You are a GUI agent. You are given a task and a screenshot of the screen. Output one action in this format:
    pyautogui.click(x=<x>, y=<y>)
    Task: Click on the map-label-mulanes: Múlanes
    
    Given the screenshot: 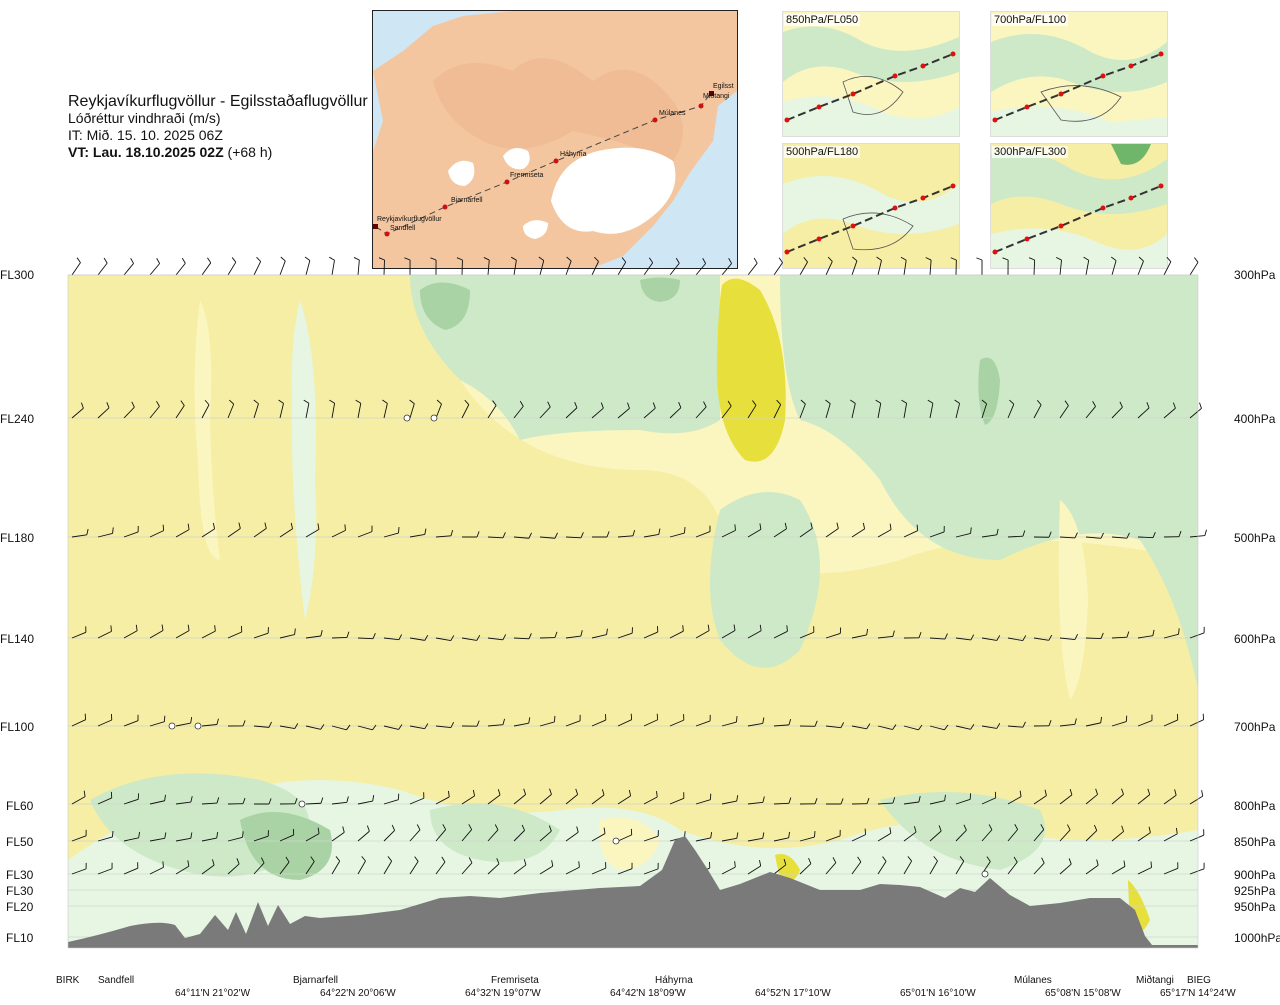 What is the action you would take?
    pyautogui.click(x=672, y=113)
    